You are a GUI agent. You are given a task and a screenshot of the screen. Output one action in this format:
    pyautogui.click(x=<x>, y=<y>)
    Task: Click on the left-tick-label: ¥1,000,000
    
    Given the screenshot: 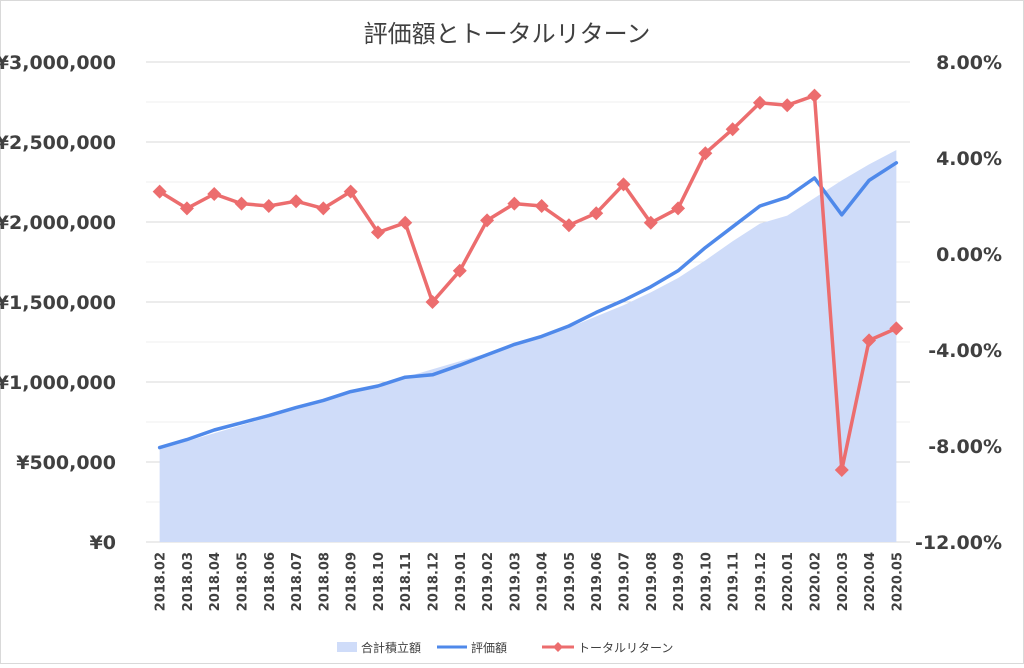 What is the action you would take?
    pyautogui.click(x=58, y=383)
    